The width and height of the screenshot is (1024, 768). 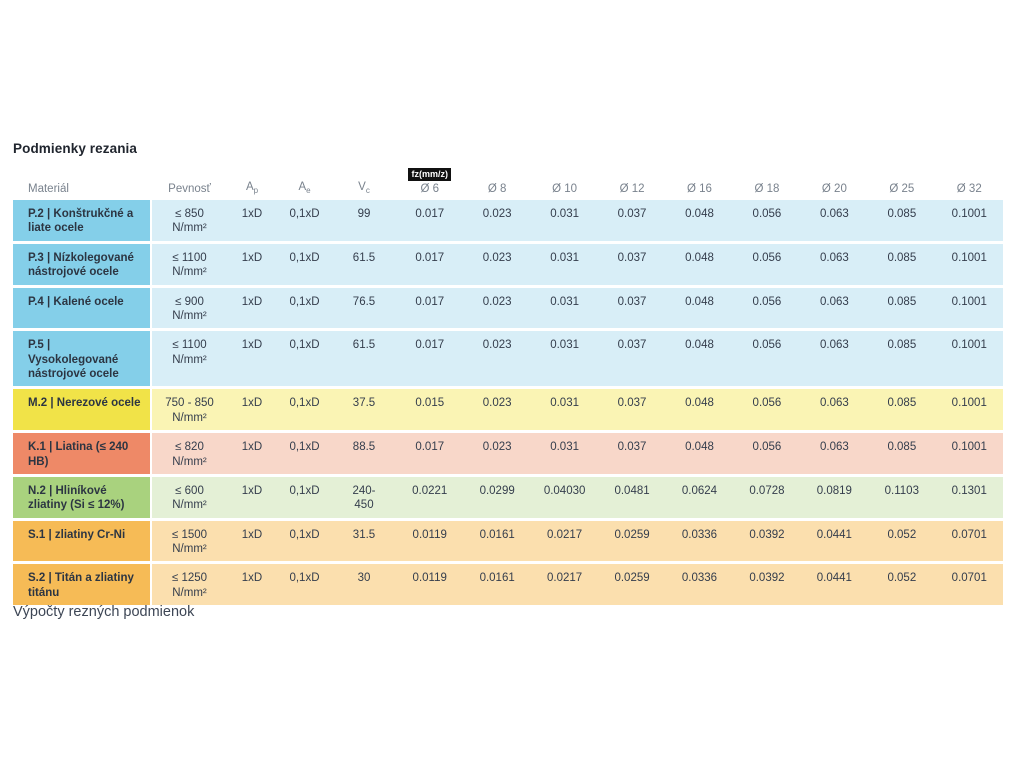 What do you see at coordinates (364, 403) in the screenshot?
I see `vc-cell: 37.5` at bounding box center [364, 403].